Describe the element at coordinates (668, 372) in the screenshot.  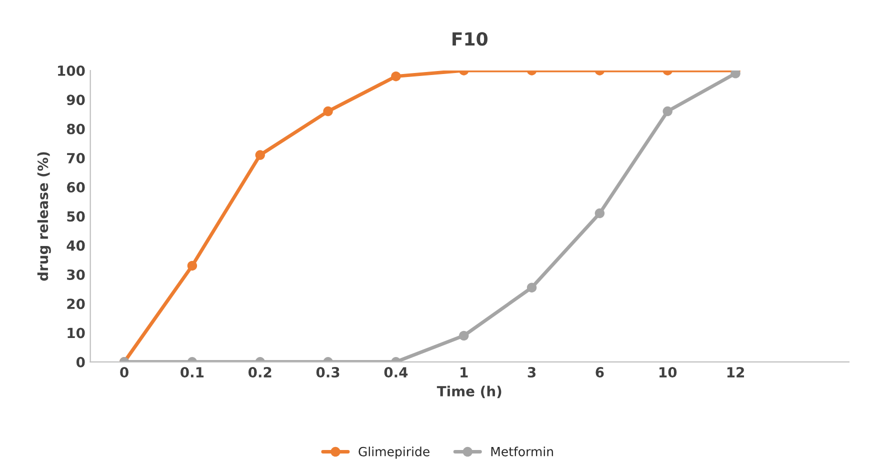
I see `x-tick-label: 10` at that location.